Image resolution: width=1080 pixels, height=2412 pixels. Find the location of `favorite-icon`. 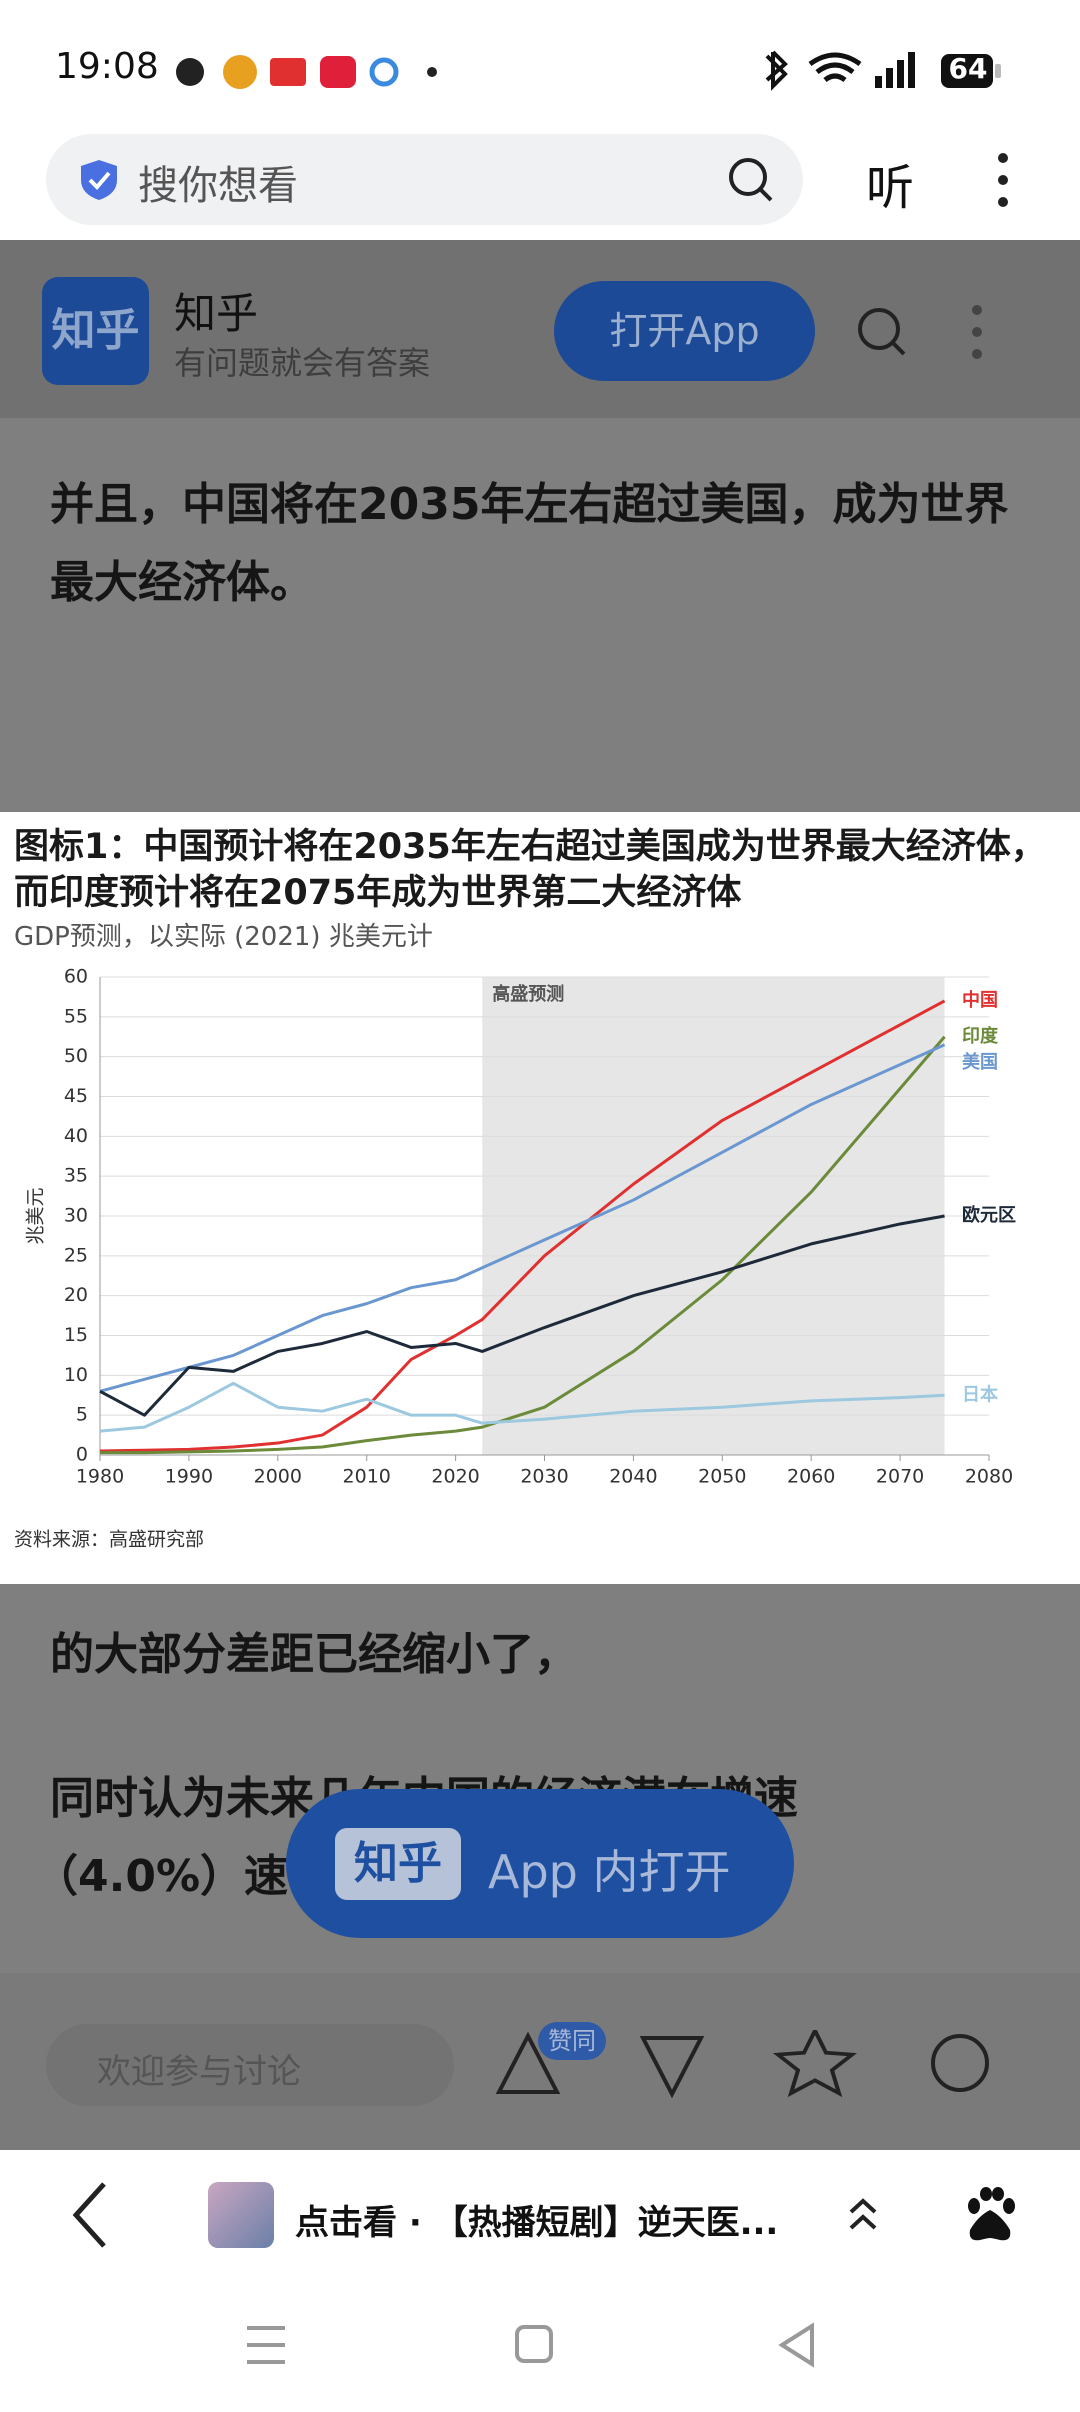

favorite-icon is located at coordinates (815, 2064).